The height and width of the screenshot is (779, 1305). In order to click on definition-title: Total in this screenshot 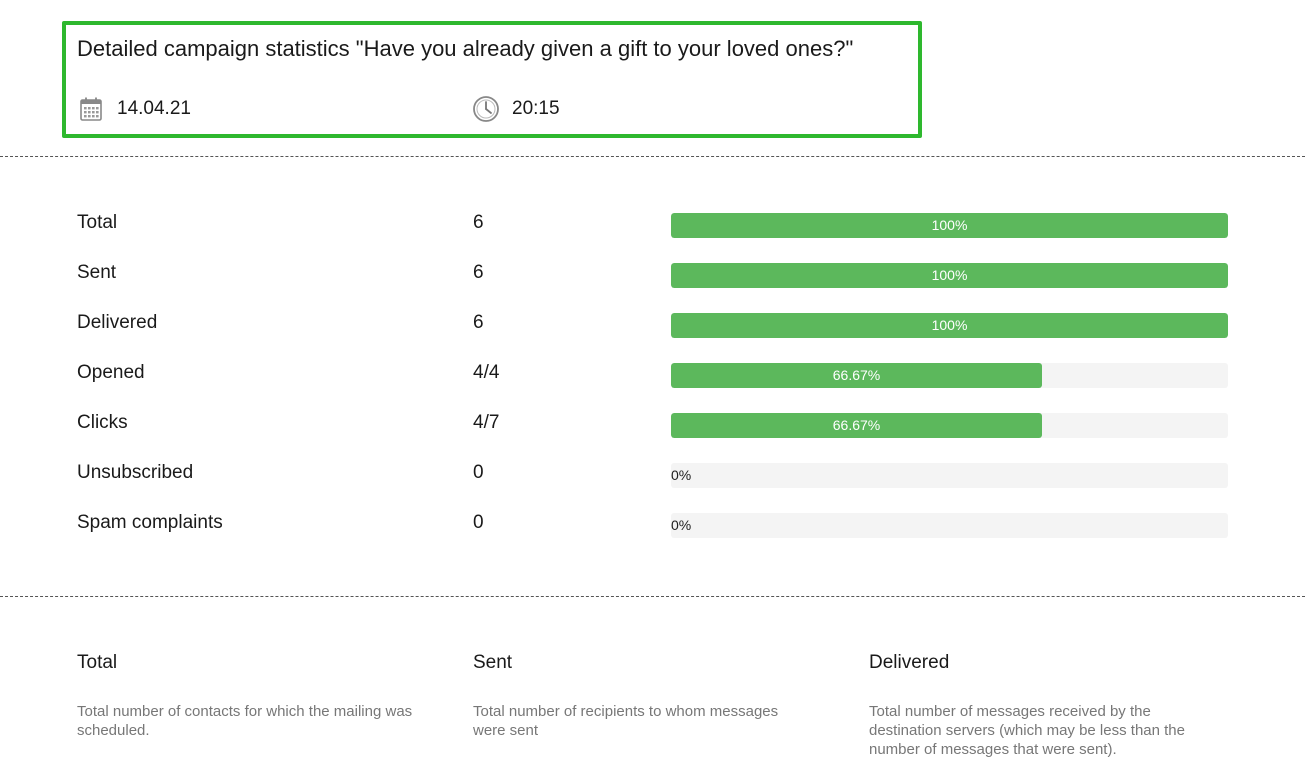, I will do `click(97, 662)`.